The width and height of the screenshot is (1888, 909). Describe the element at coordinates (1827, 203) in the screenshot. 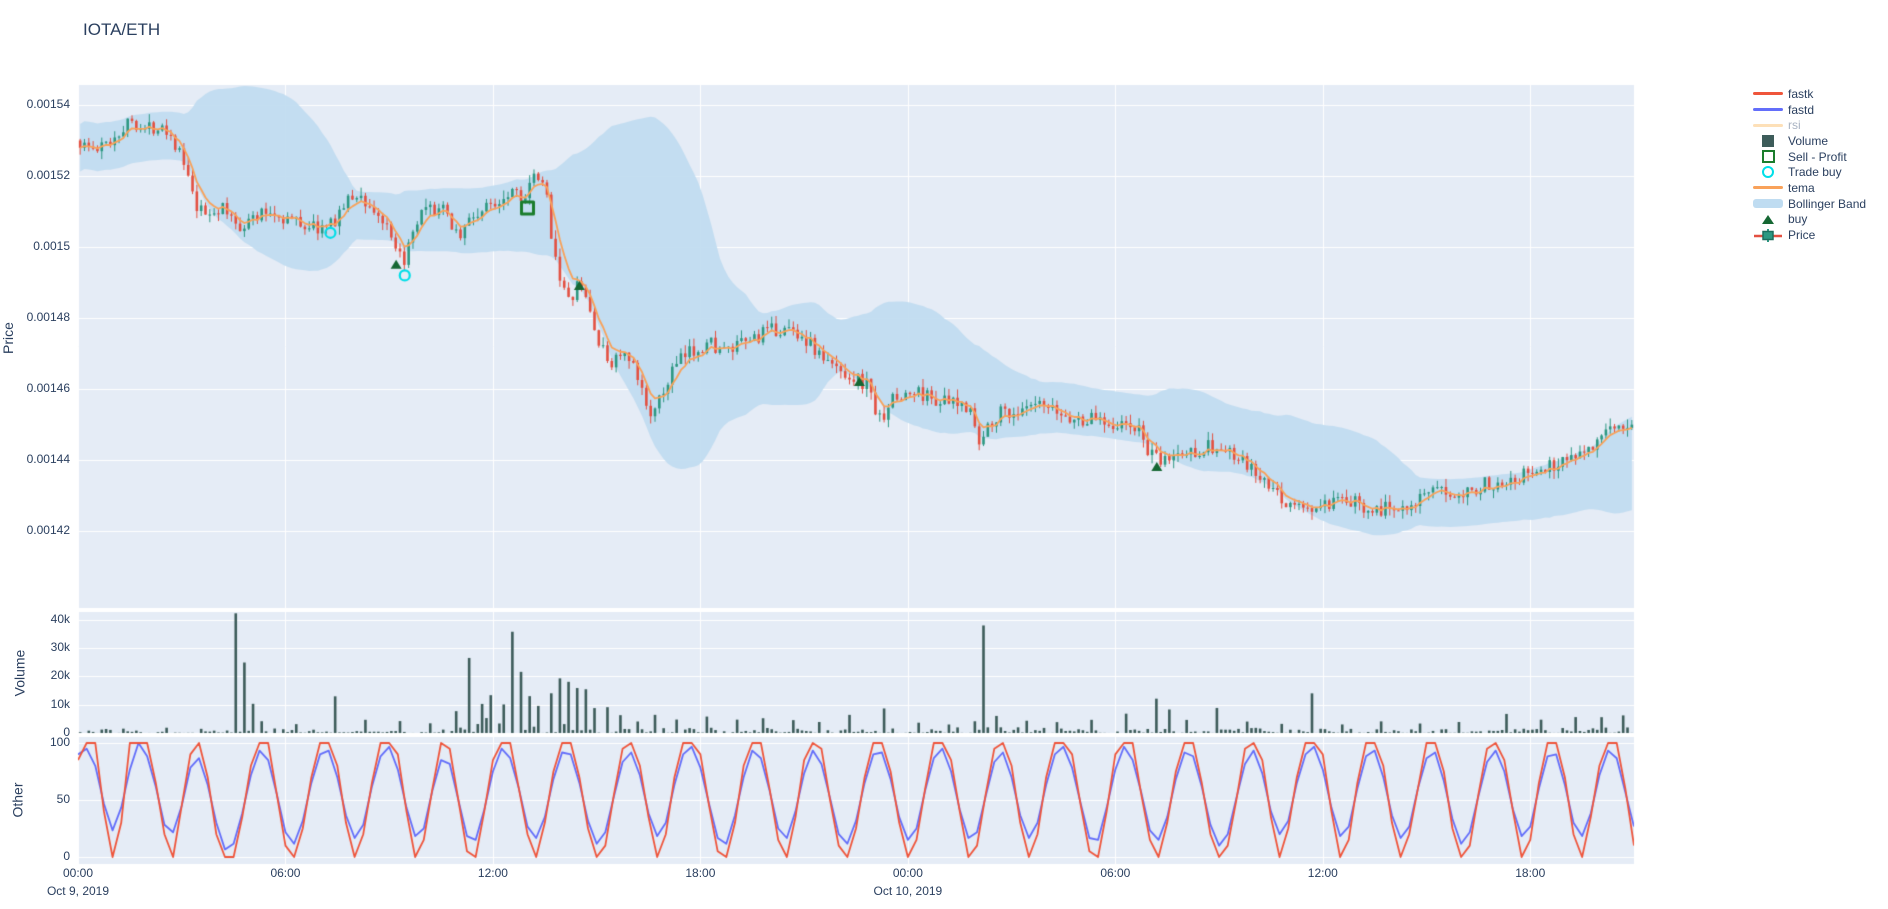

I see `legend-label-bollinger-band: Bollinger Band` at that location.